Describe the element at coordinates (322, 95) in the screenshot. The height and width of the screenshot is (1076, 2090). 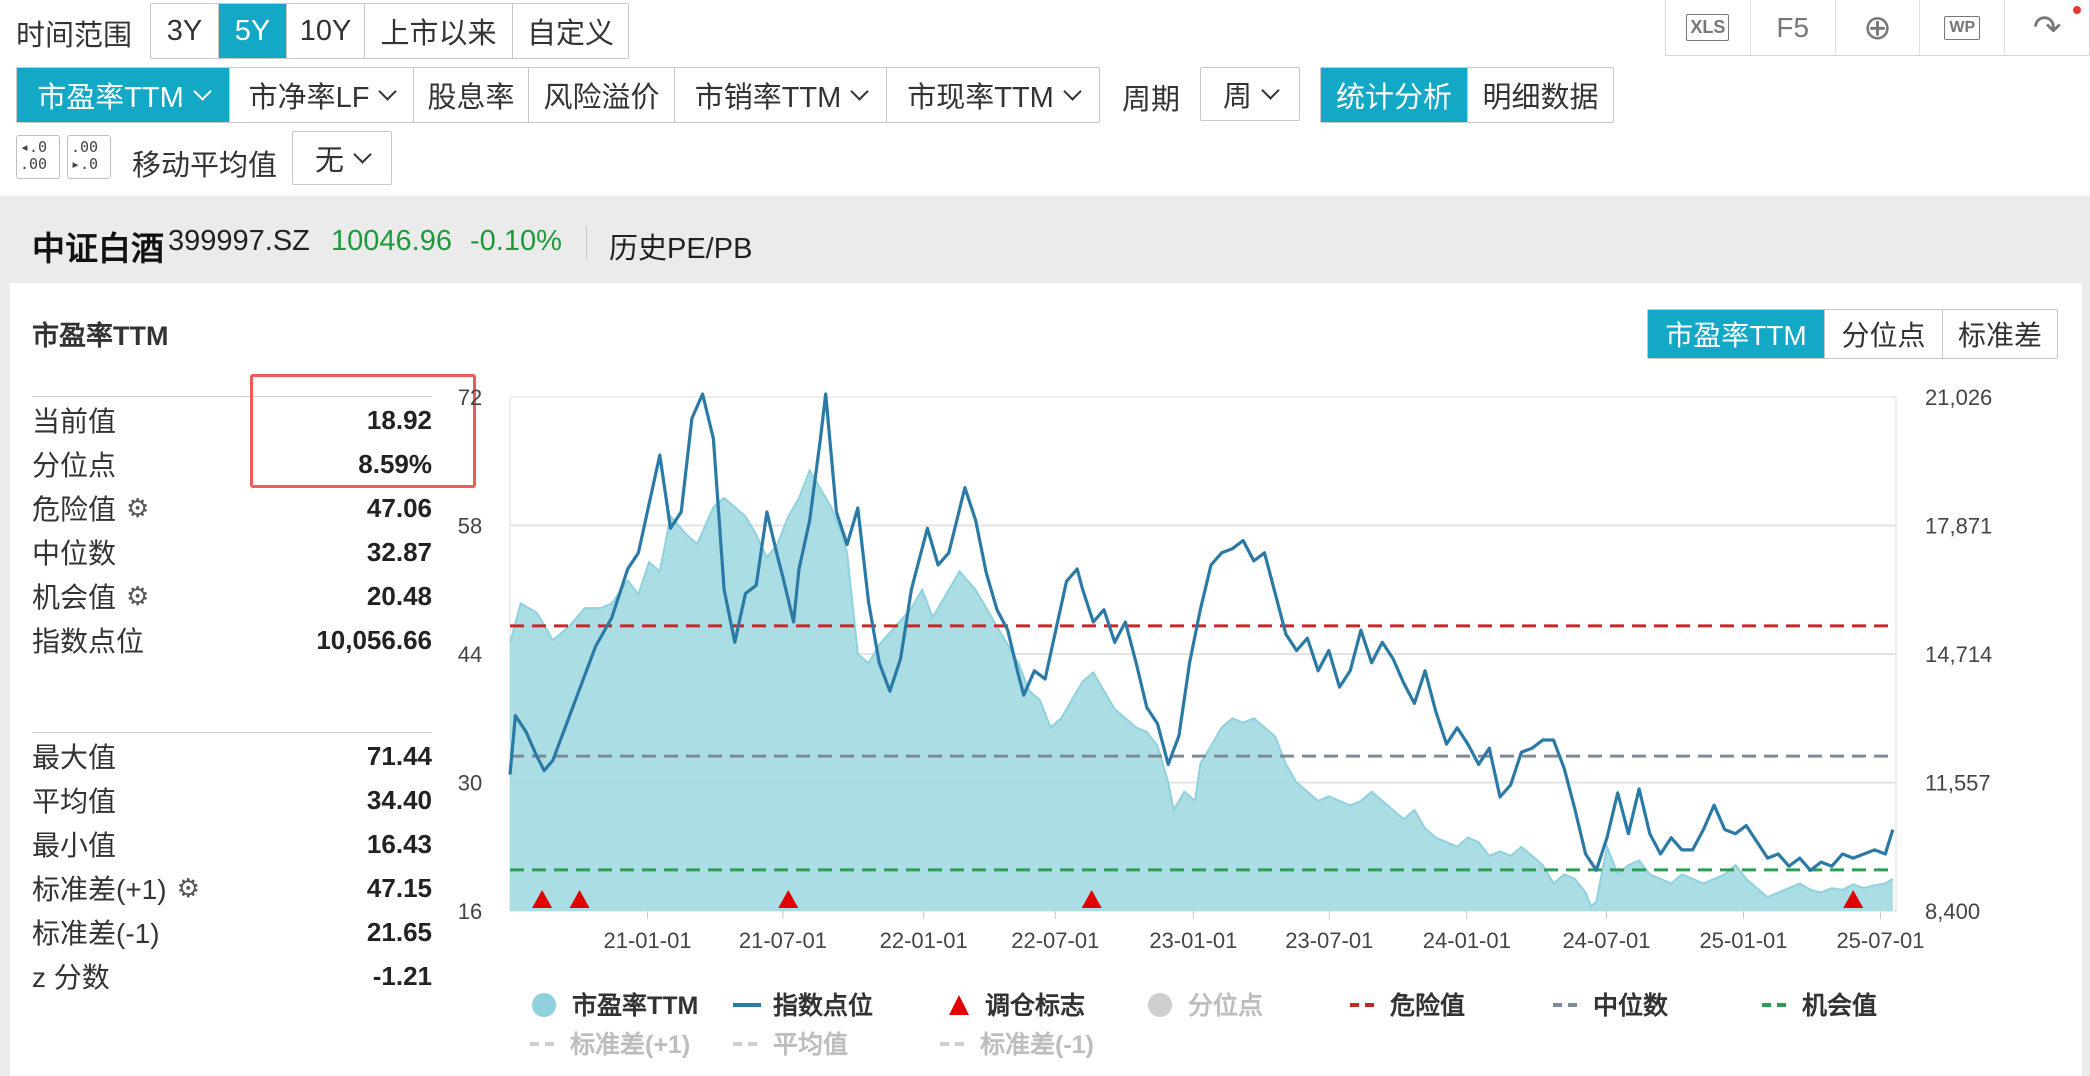
I see `metric-tab-pb-lf: 市净率LF` at that location.